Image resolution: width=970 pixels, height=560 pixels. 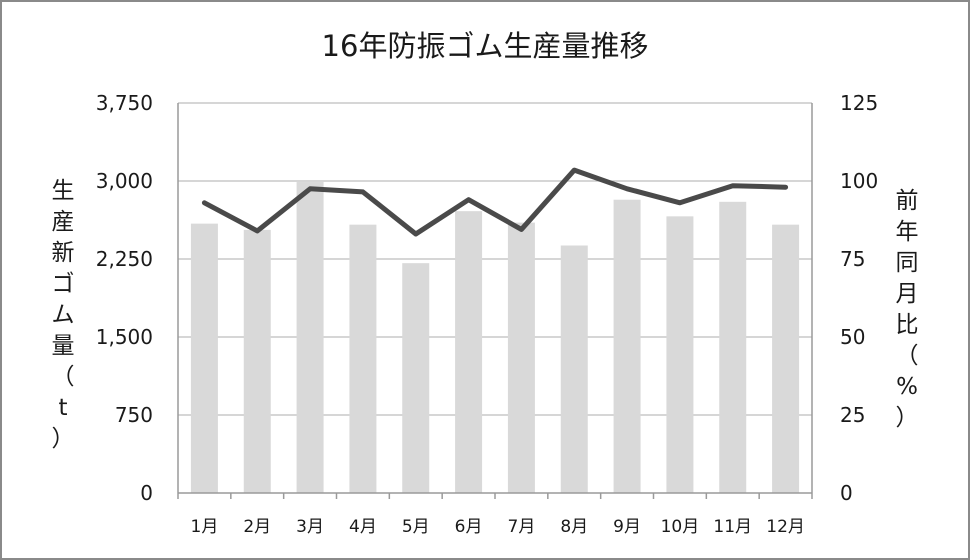 I want to click on x-axis-ticks: 1月 2月 3月 4月 5月 6月 7月 8月 9月 10月 11月 12月, so click(x=498, y=527).